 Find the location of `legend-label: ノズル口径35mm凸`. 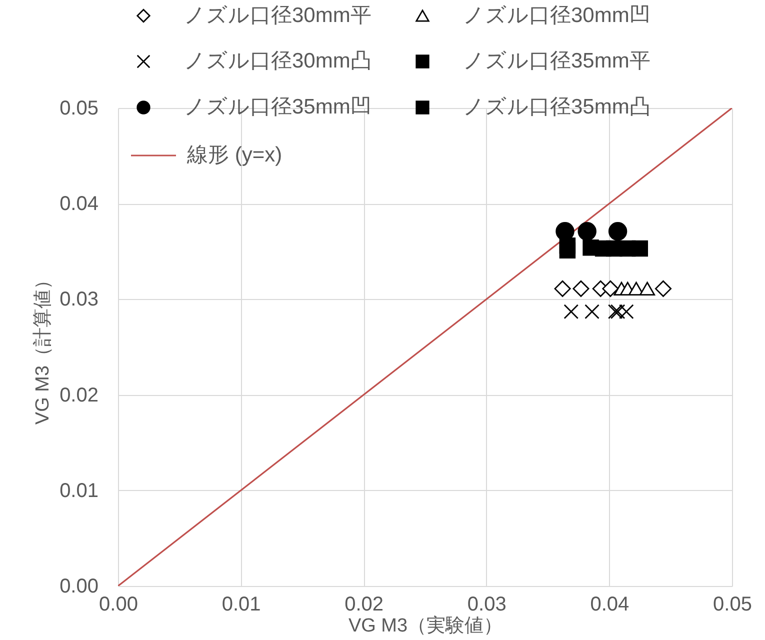

legend-label: ノズル口径35mm凸 is located at coordinates (556, 107).